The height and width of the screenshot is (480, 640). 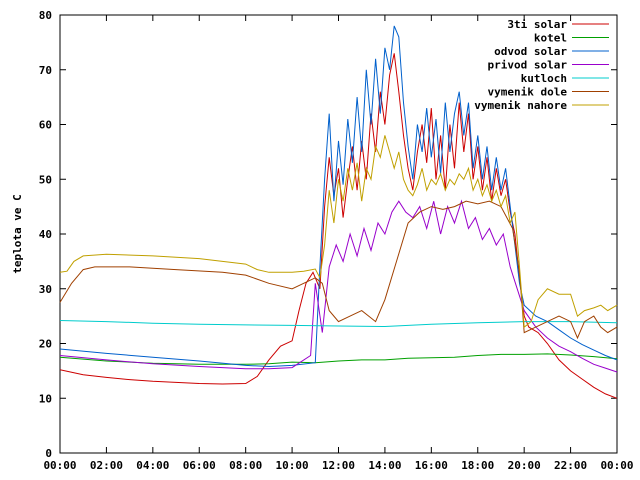 What do you see at coordinates (528, 65) in the screenshot?
I see `legend-label: privod solar` at bounding box center [528, 65].